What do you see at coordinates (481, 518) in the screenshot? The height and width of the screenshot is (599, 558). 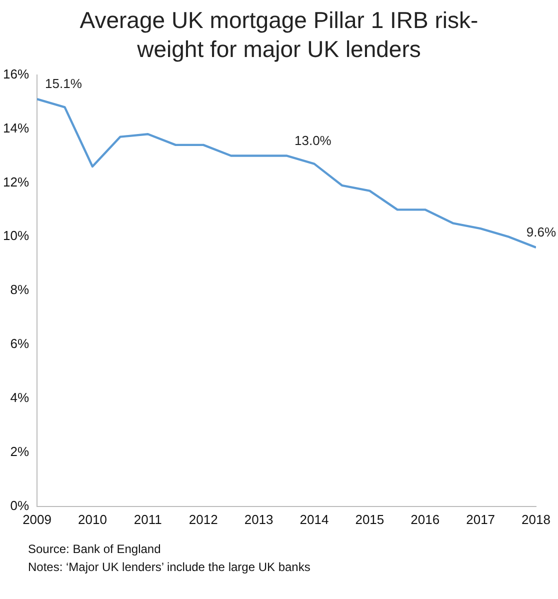 I see `x-tick-label: 2017` at bounding box center [481, 518].